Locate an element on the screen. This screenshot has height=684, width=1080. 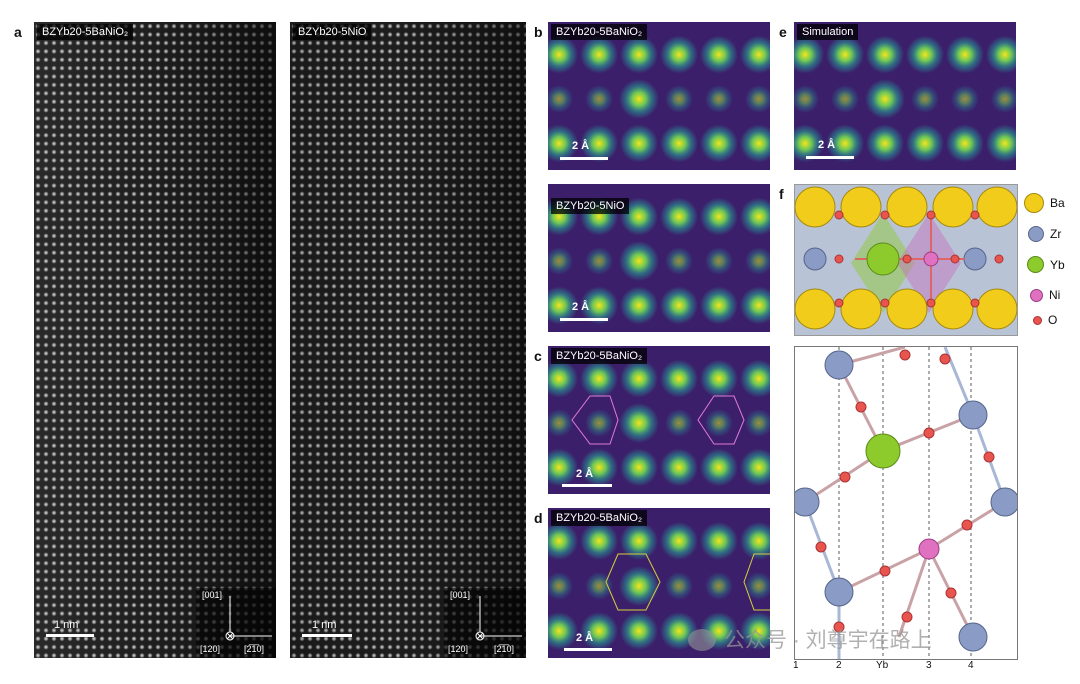
zr-sites is located at coordinates (906, 501).